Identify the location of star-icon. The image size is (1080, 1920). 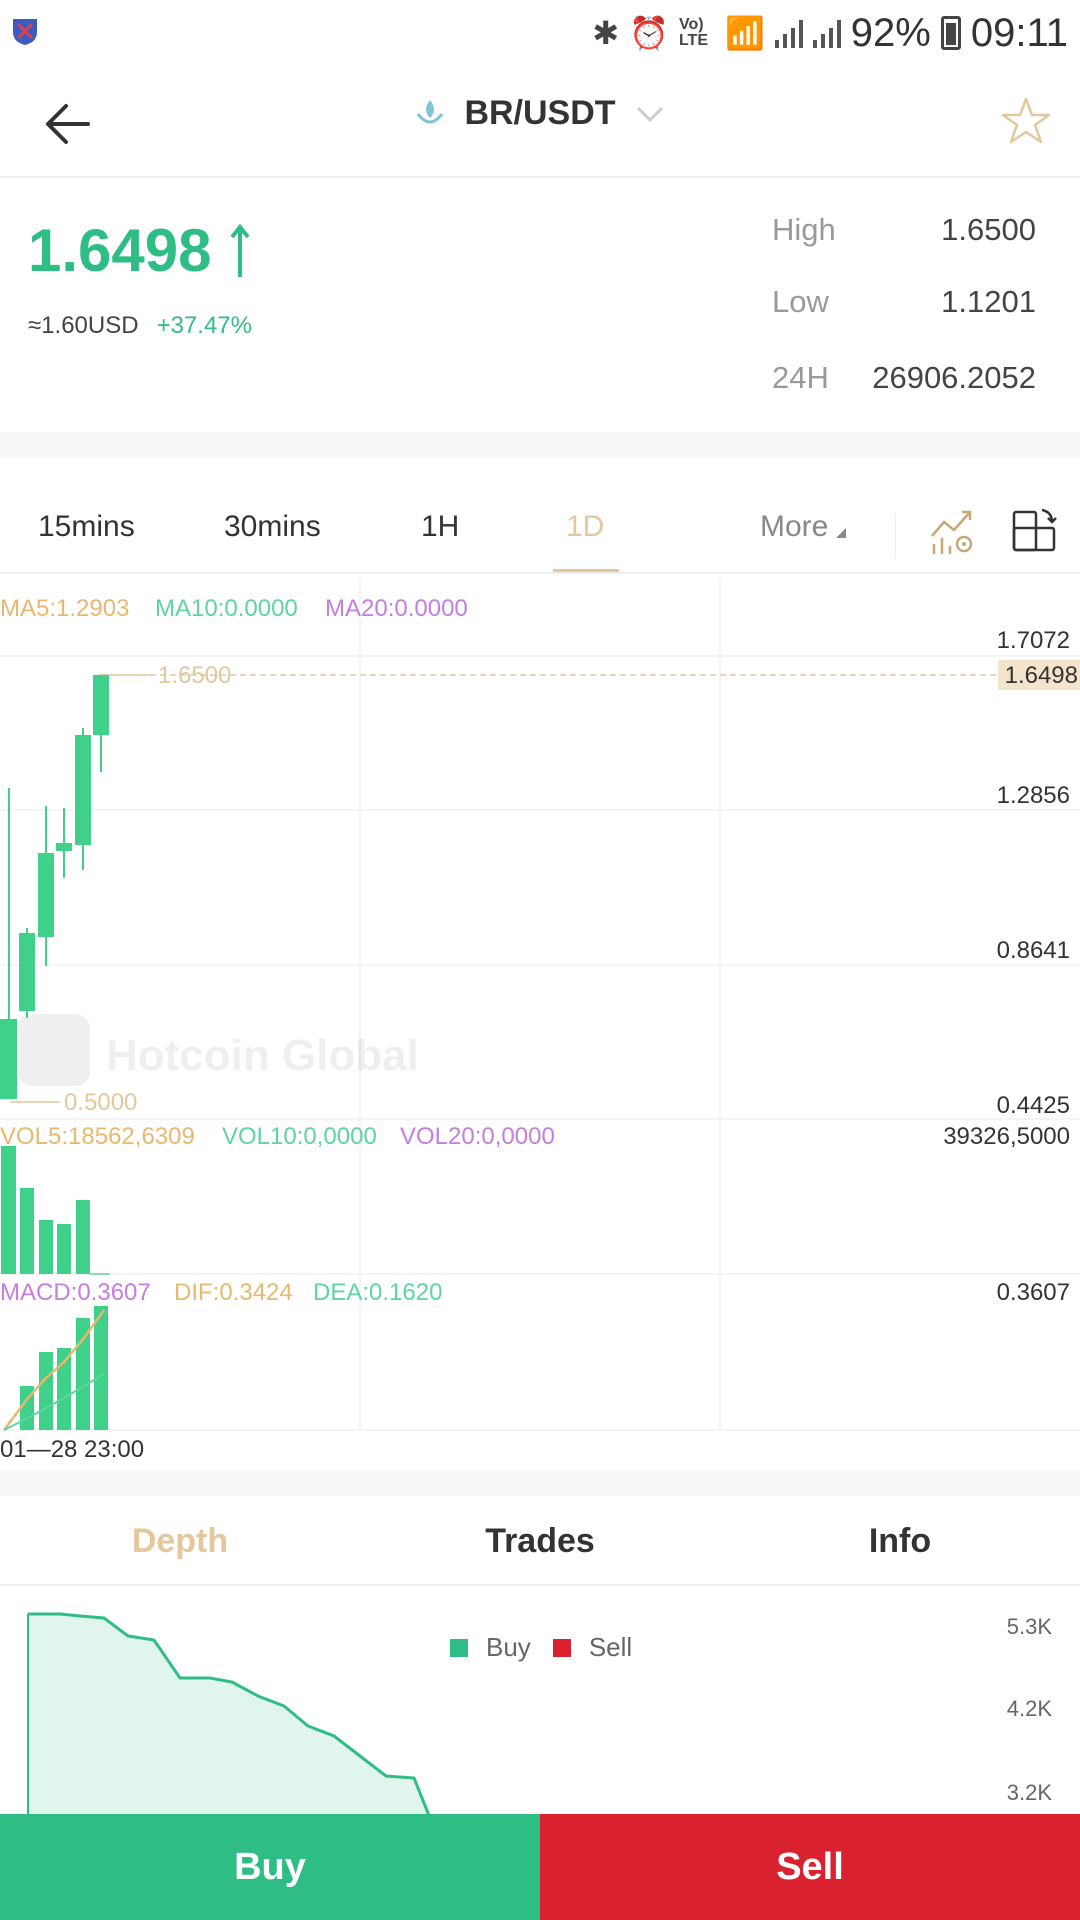
(1026, 122).